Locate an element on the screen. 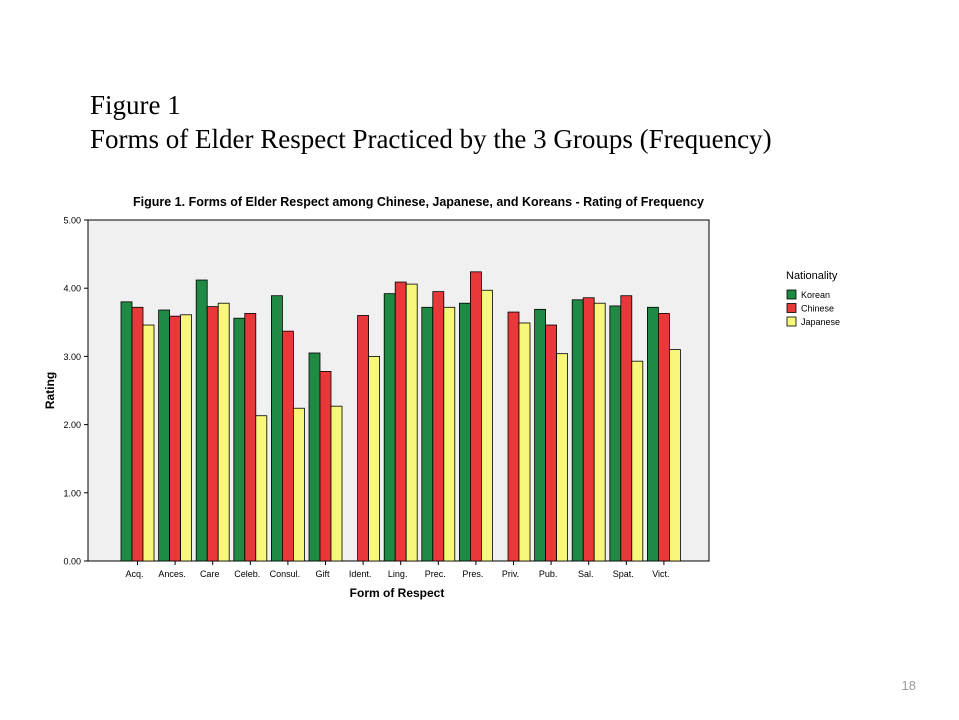  y-tick-label: 1.00 is located at coordinates (72, 493).